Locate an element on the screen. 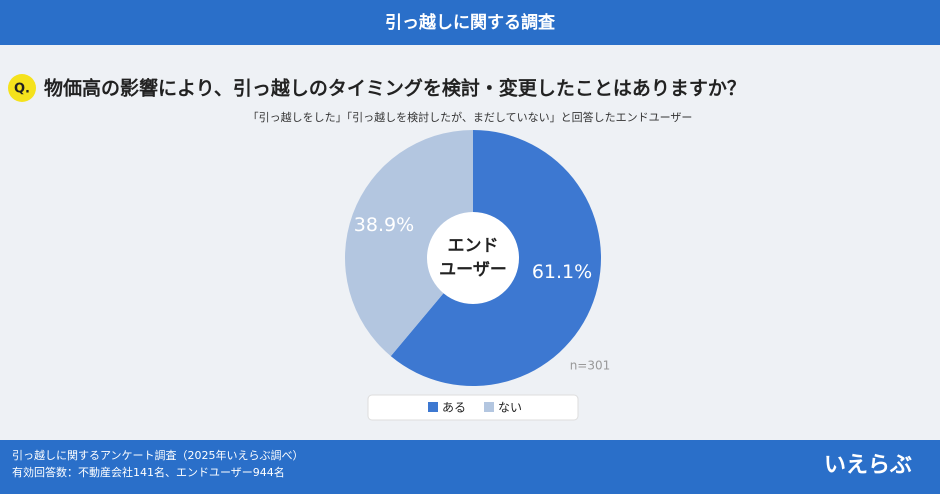 The height and width of the screenshot is (494, 940). annotation: n=301 is located at coordinates (590, 366).